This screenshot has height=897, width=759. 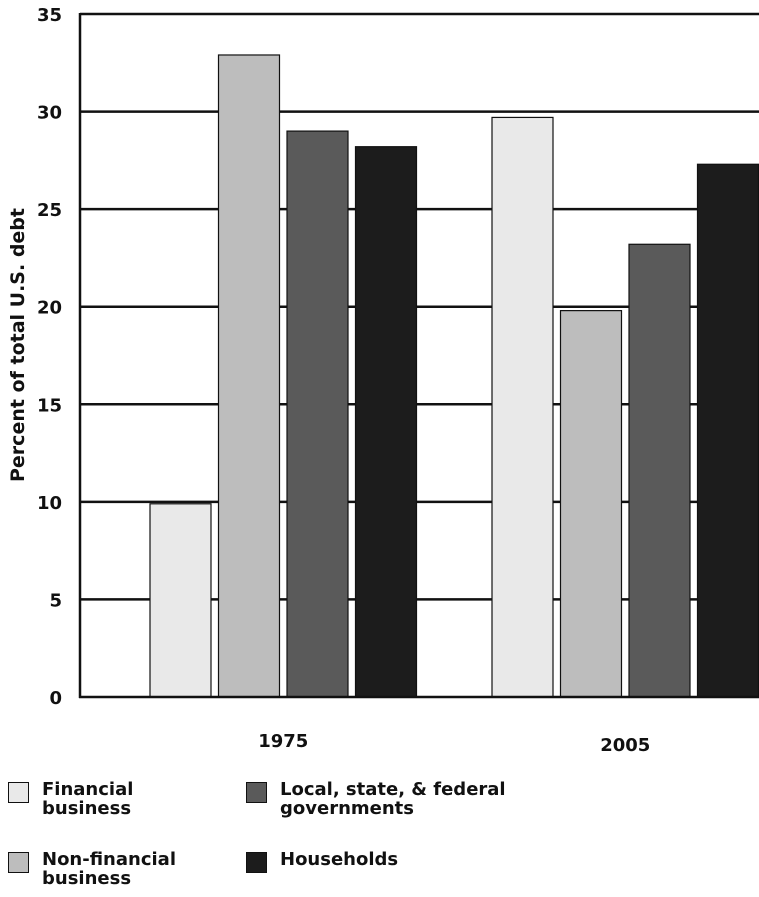 What do you see at coordinates (18, 345) in the screenshot?
I see `y-axis-label: Percent of total U.S. debt` at bounding box center [18, 345].